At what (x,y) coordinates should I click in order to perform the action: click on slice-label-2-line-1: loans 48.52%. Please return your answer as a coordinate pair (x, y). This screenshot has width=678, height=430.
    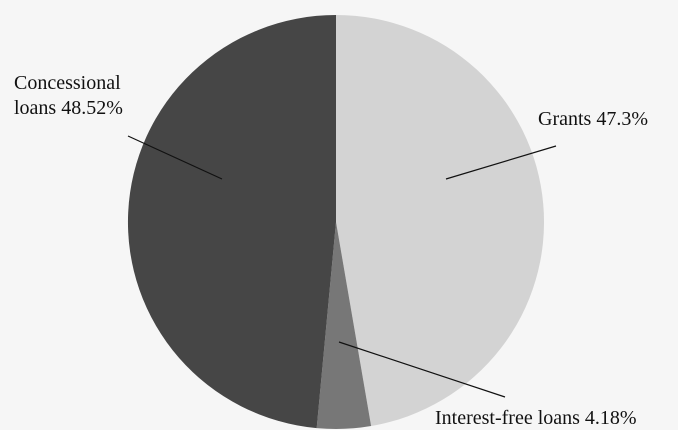
    Looking at the image, I should click on (68, 108).